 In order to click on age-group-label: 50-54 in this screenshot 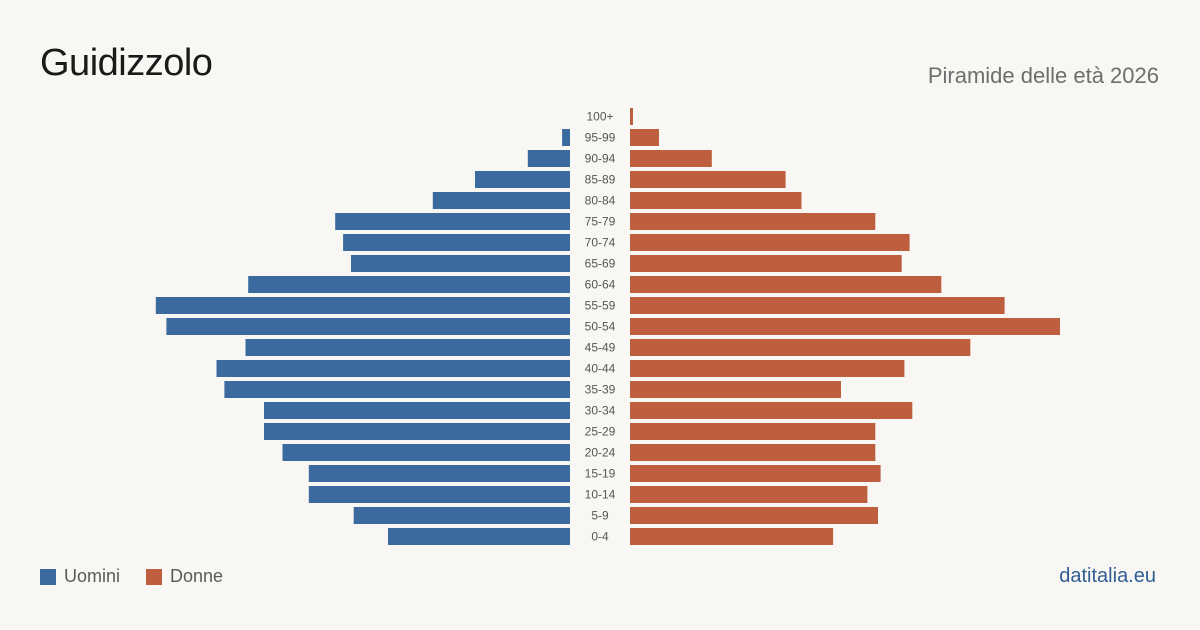, I will do `click(600, 327)`.